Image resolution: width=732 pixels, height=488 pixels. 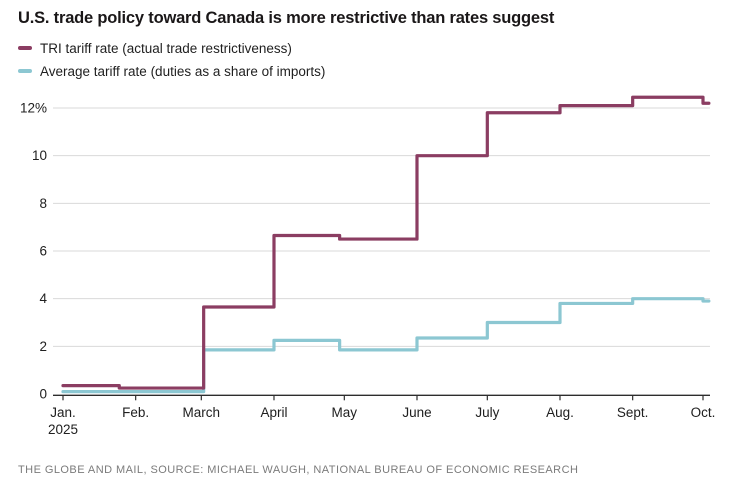 I want to click on x-tick-label: May, so click(x=345, y=412).